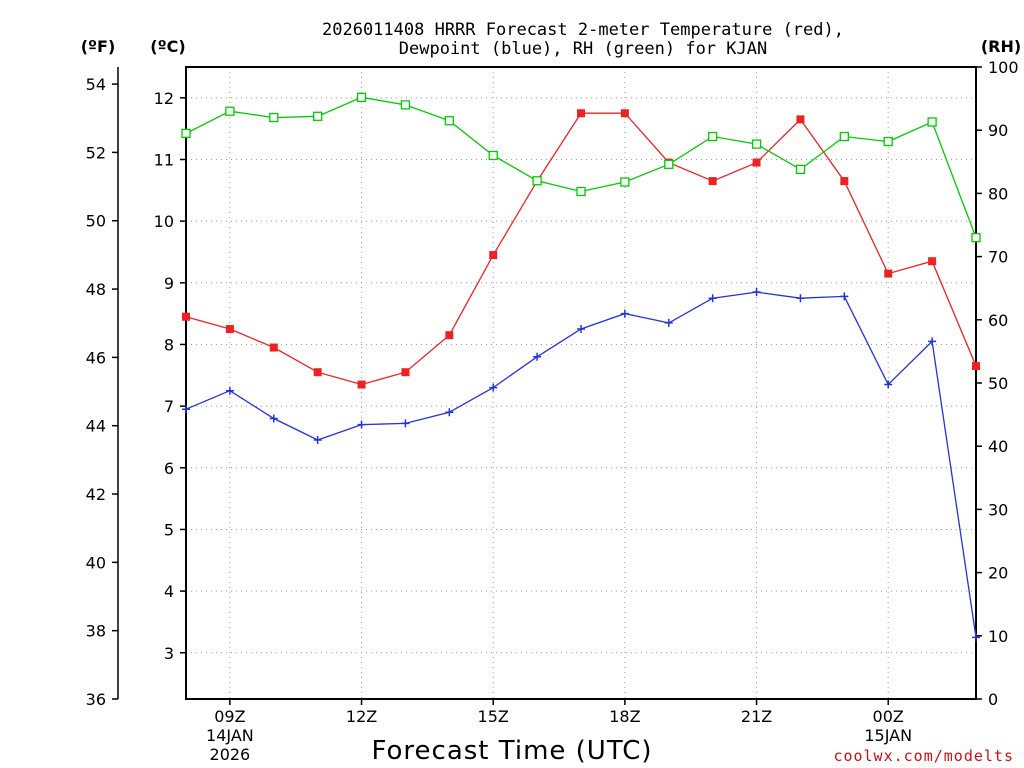 Image resolution: width=1024 pixels, height=768 pixels. Describe the element at coordinates (96, 562) in the screenshot. I see `fahrenheit-tick-label: 40` at that location.